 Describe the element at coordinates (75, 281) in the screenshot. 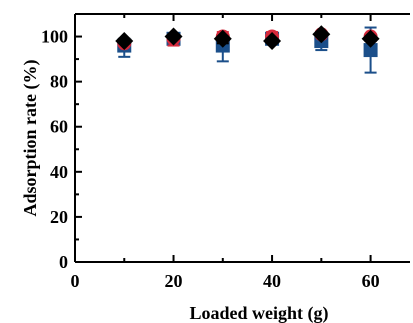

I see `x-tick-label: 0` at that location.